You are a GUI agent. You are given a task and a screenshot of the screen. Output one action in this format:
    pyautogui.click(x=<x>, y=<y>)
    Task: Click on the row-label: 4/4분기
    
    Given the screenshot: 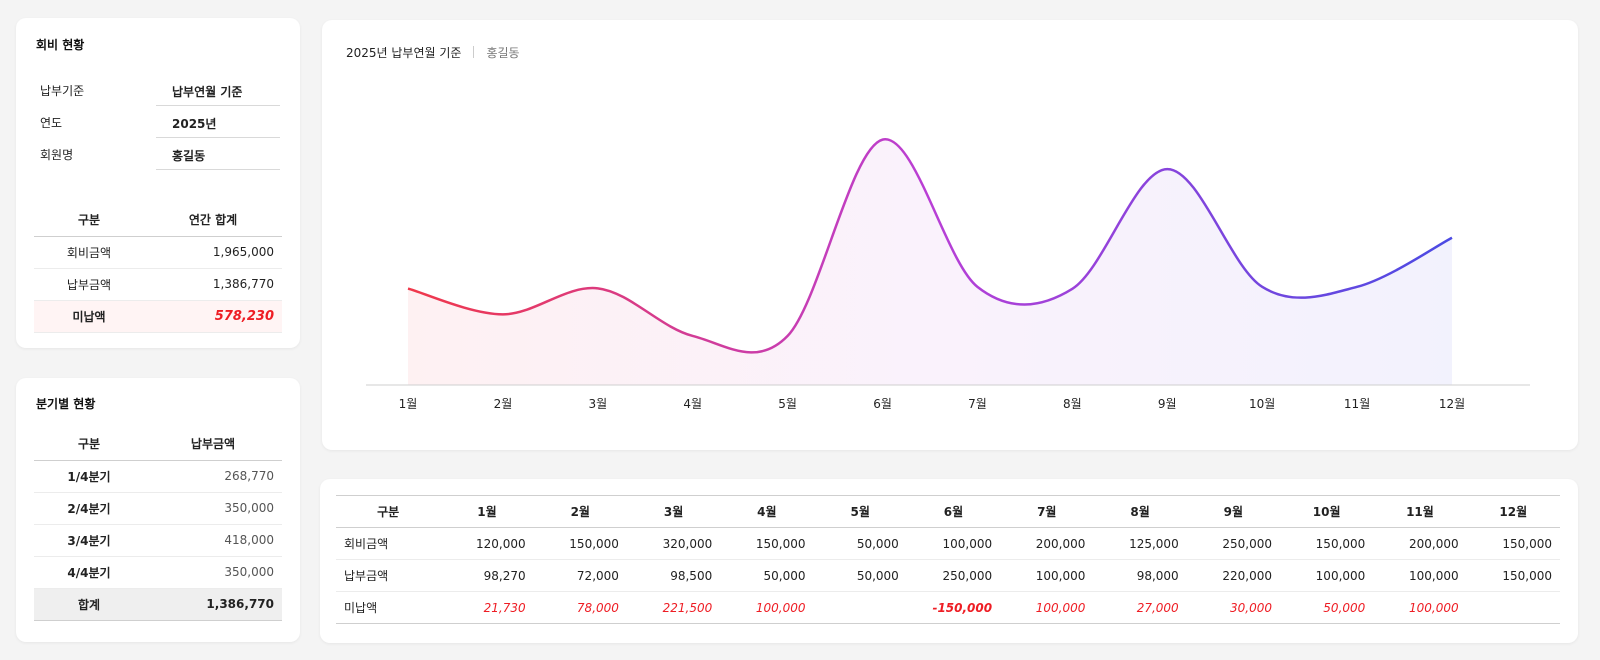 What is the action you would take?
    pyautogui.click(x=89, y=572)
    